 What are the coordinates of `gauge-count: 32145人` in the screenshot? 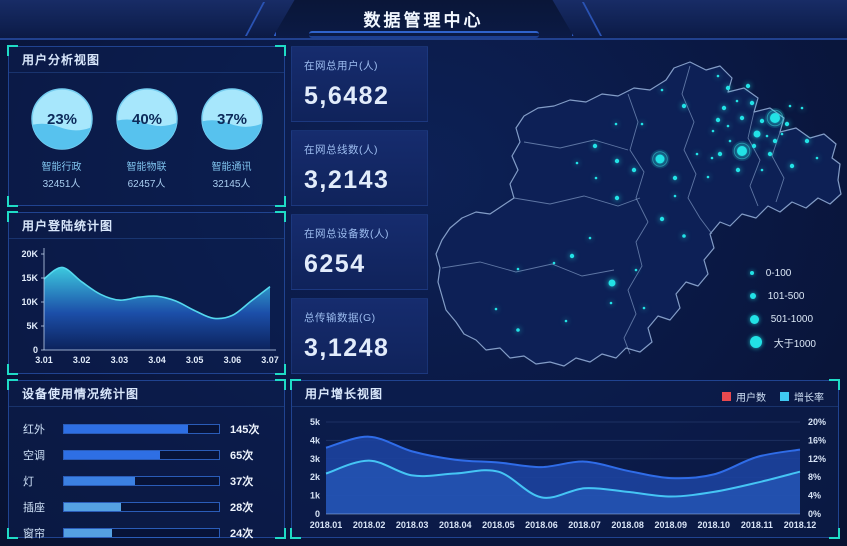 It's located at (231, 184).